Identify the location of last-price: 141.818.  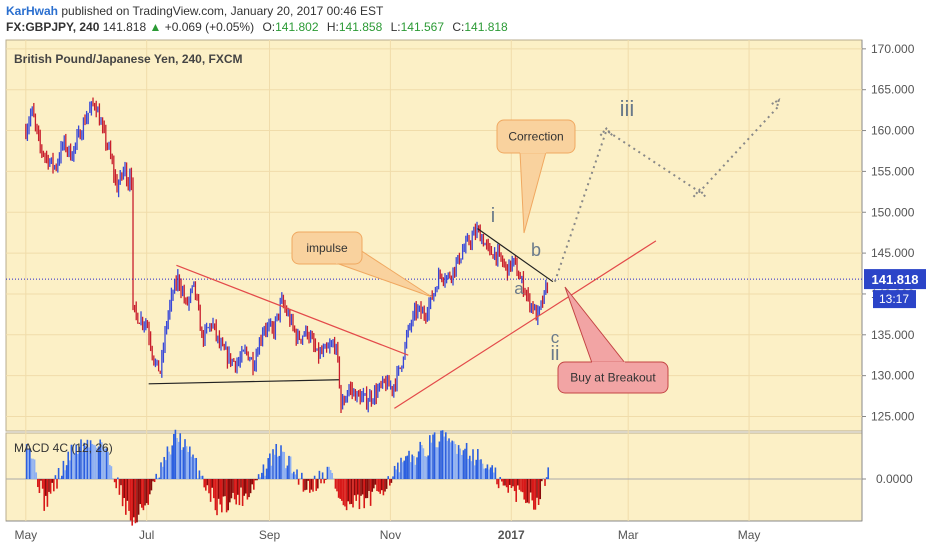
(124, 27).